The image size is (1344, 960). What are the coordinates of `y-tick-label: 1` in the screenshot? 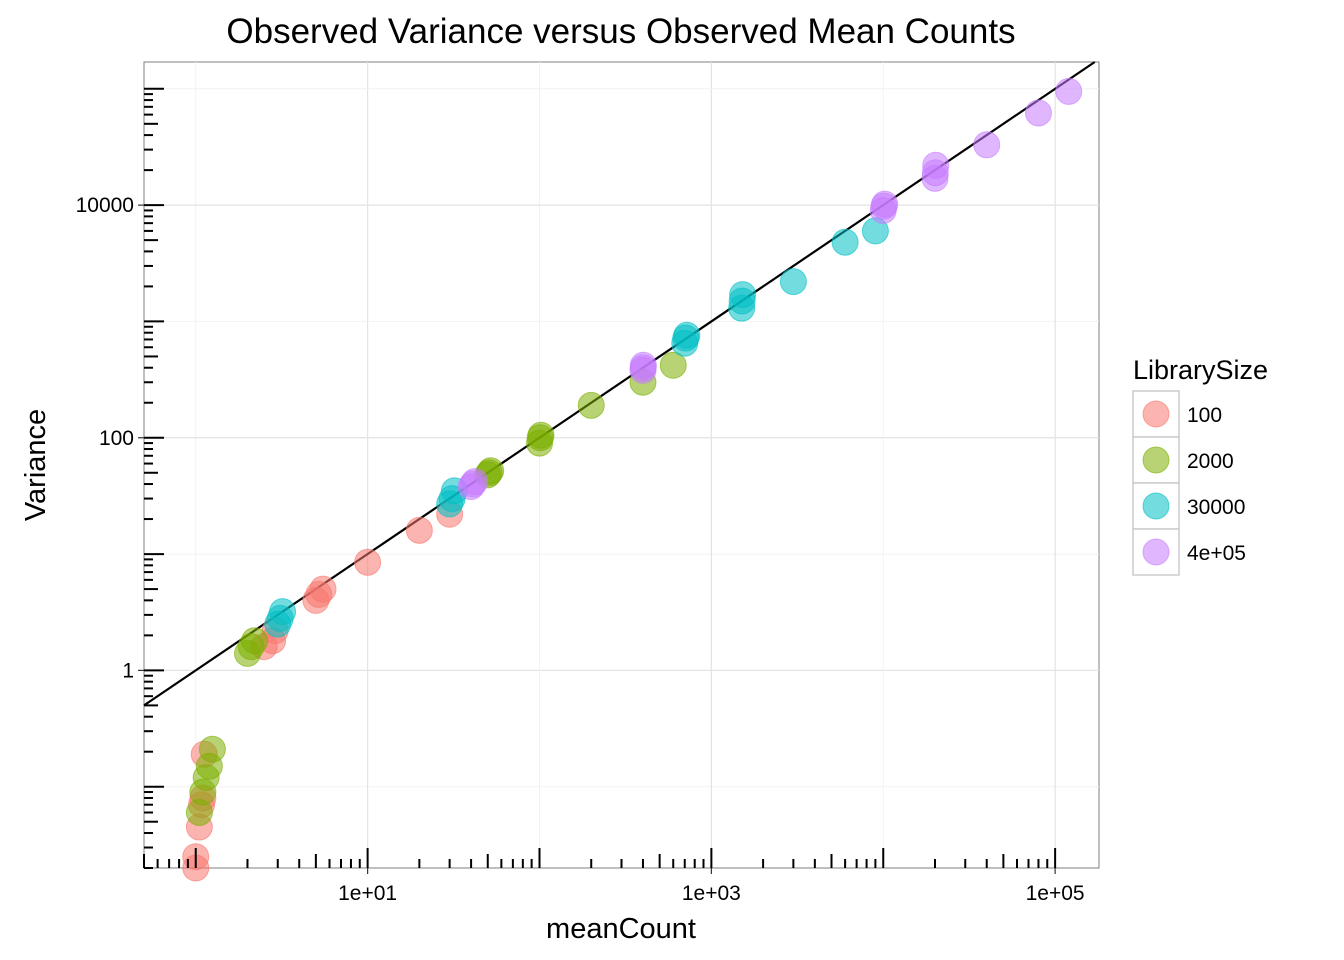 It's located at (128, 670).